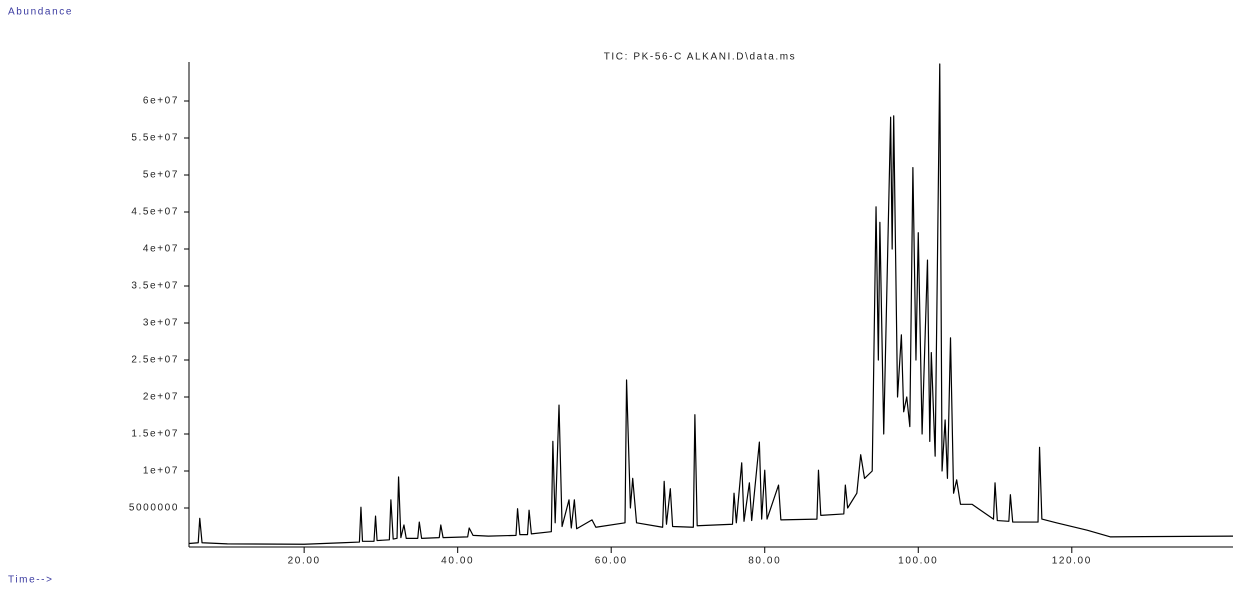 Image resolution: width=1236 pixels, height=594 pixels. I want to click on y-axis-label: Abundance, so click(40, 12).